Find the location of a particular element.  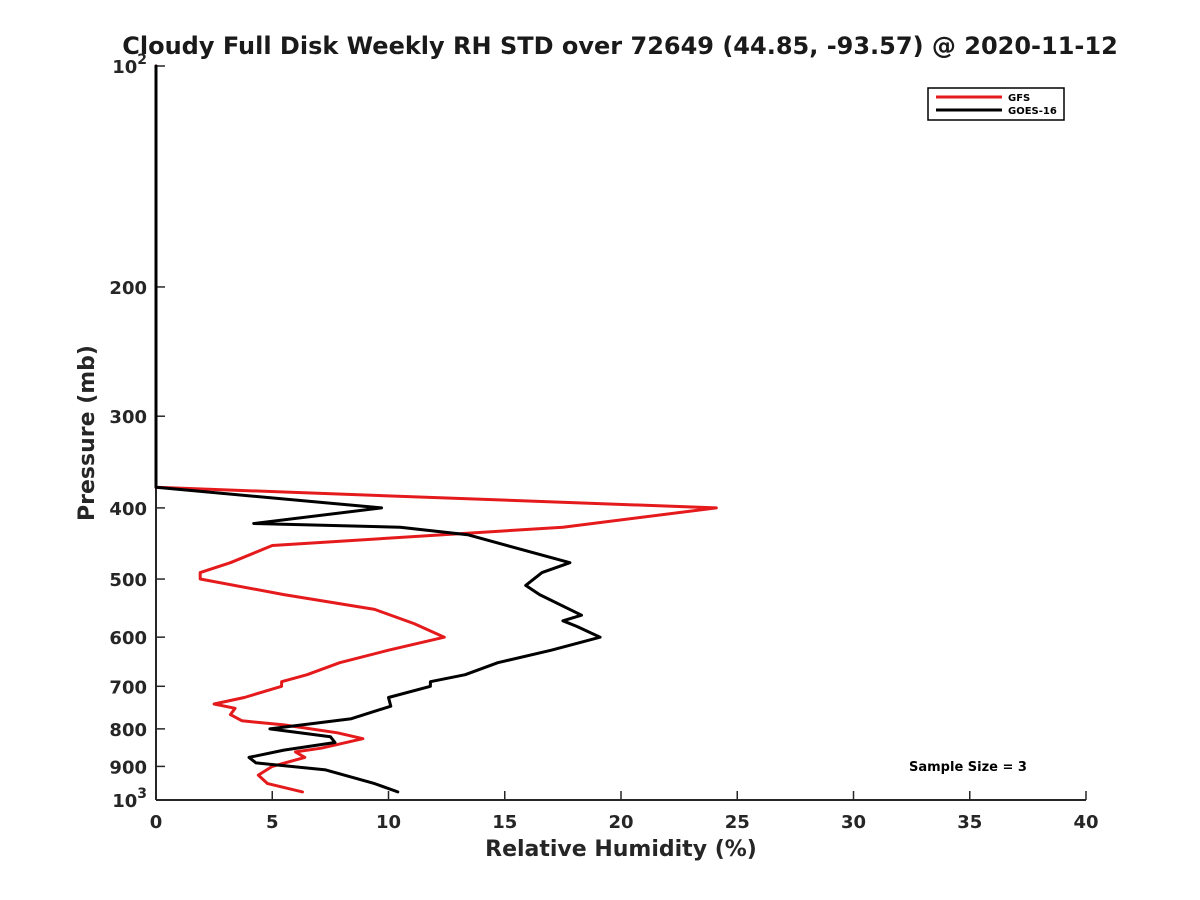

y-tick-label-base: 500 is located at coordinates (128, 580).